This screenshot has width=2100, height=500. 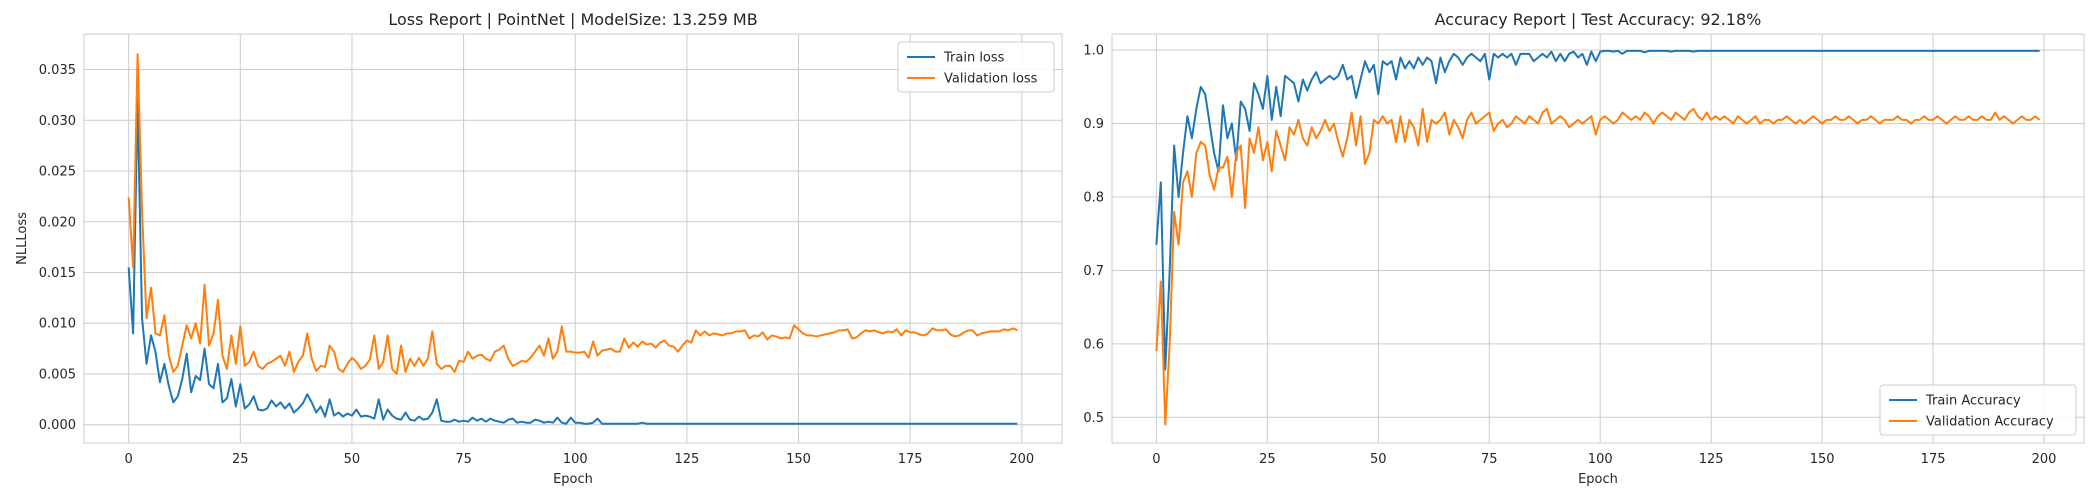 What do you see at coordinates (57, 121) in the screenshot?
I see `y-tick-label: 0.030` at bounding box center [57, 121].